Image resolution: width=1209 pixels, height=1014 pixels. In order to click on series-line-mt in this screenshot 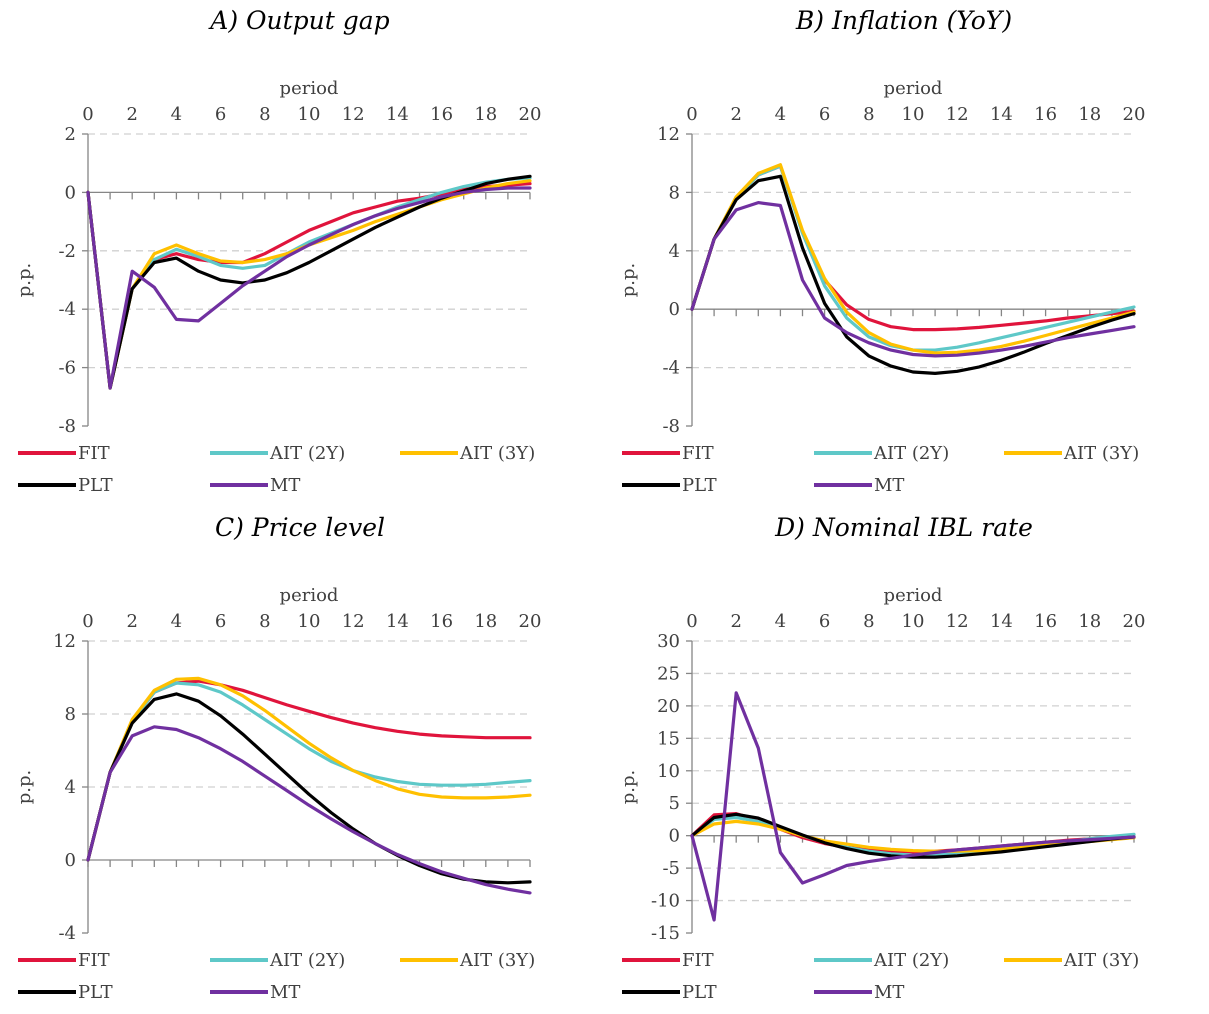, I will do `click(913, 806)`.